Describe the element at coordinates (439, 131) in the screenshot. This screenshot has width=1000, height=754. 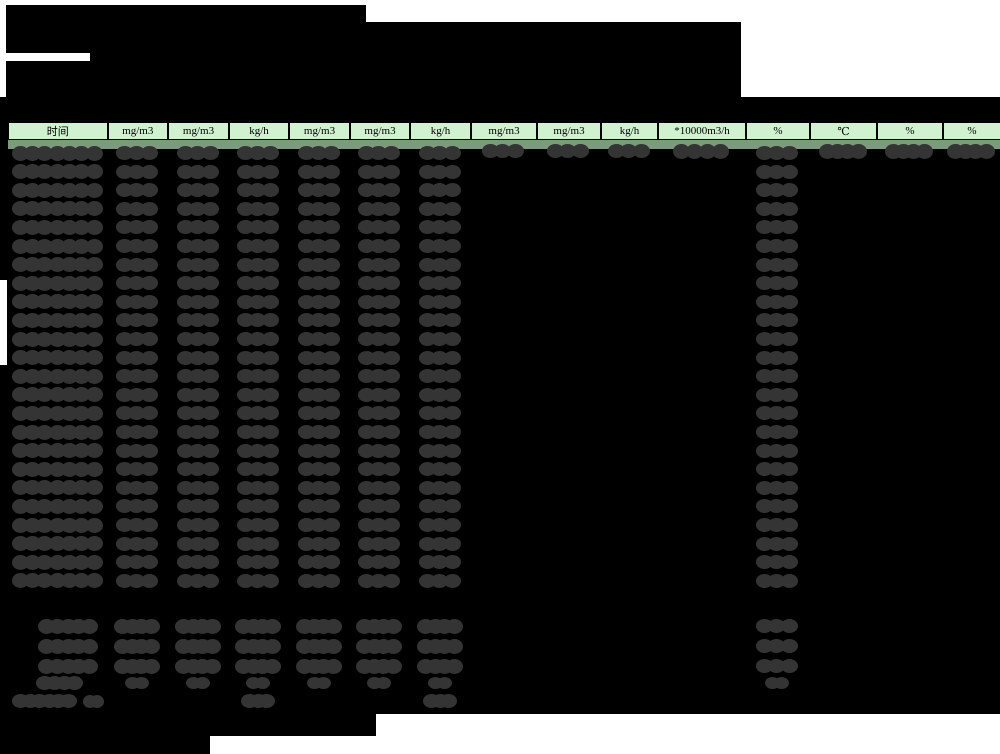
I see `header-cell-6: kg/h` at that location.